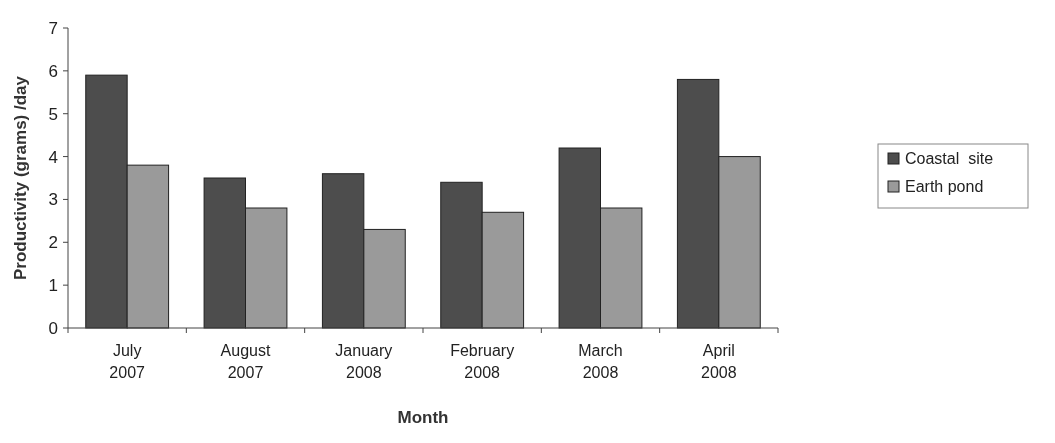 Image resolution: width=1055 pixels, height=443 pixels. What do you see at coordinates (53, 28) in the screenshot?
I see `y-tick-label: 7` at bounding box center [53, 28].